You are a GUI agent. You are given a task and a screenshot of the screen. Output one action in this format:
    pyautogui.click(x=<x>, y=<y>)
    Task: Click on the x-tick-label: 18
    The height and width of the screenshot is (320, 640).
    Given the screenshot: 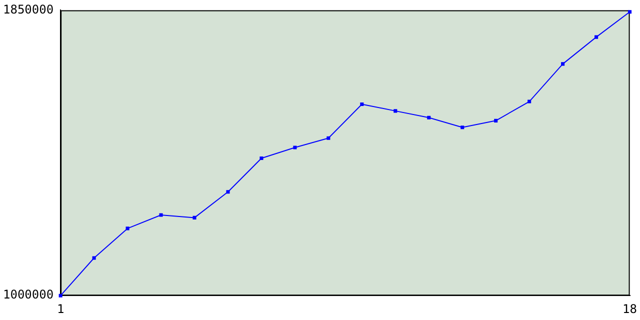 What is the action you would take?
    pyautogui.click(x=629, y=309)
    